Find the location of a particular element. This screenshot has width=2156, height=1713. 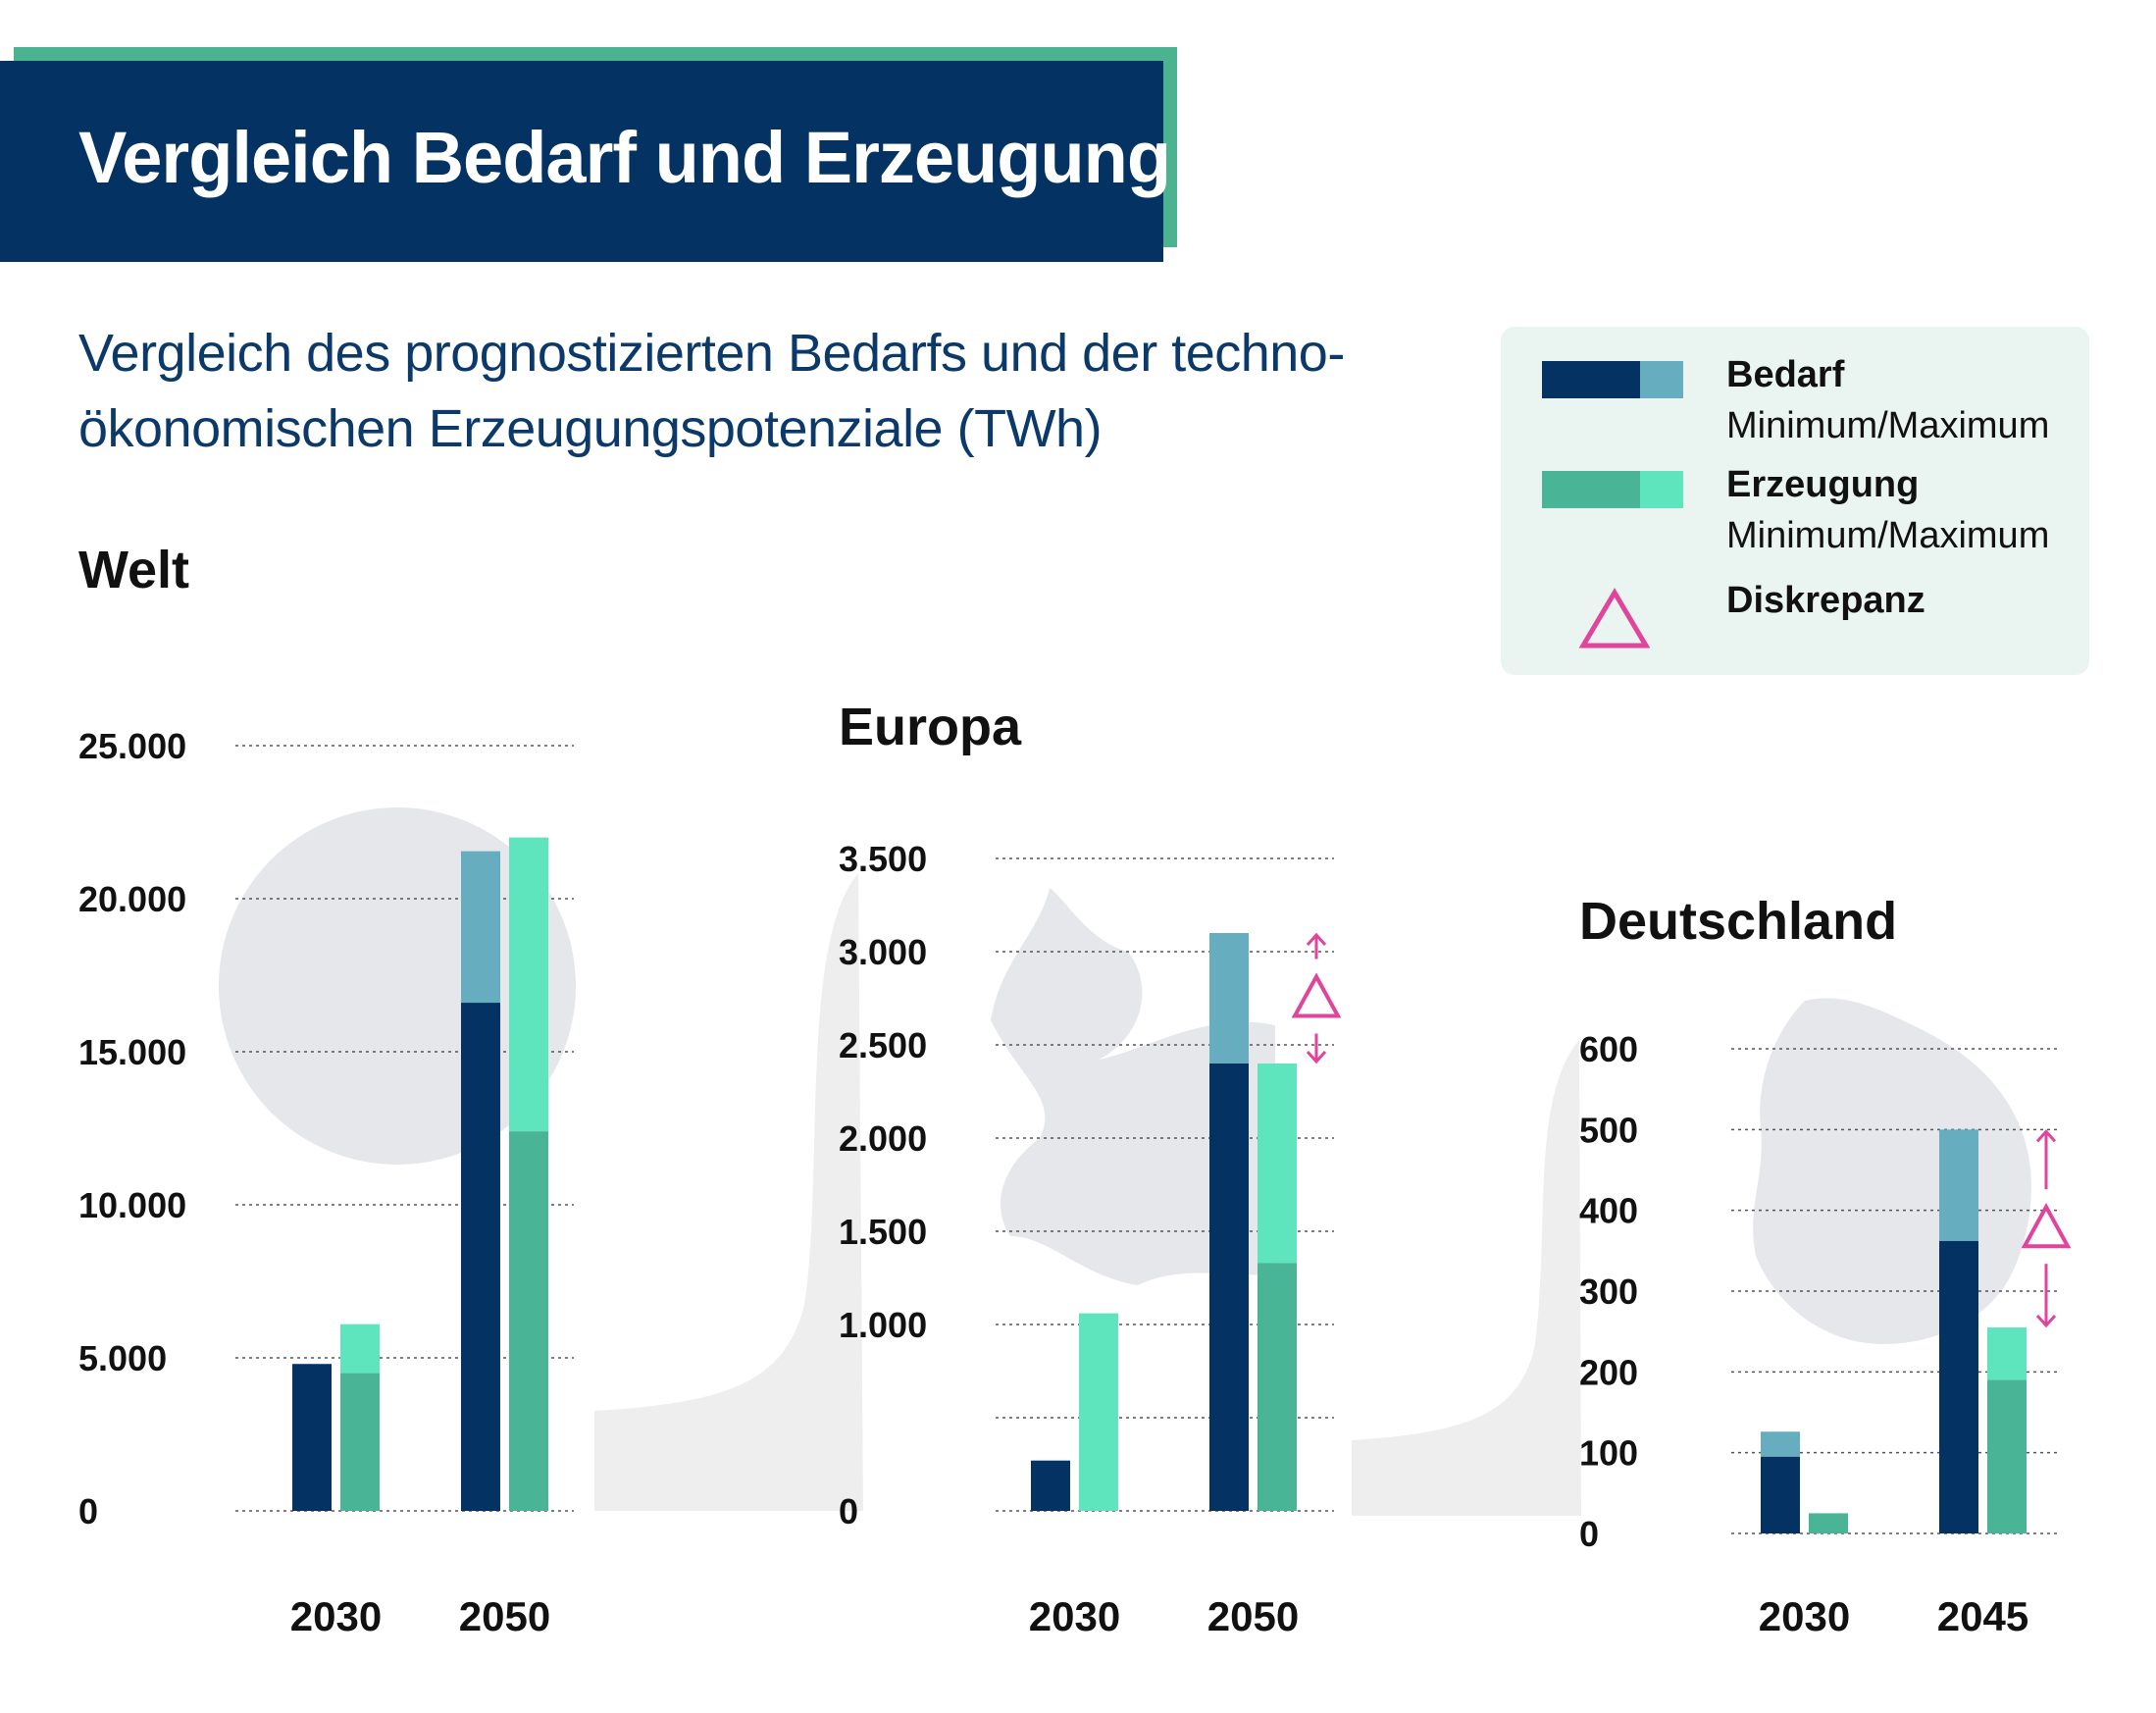

y-tick-label-deutschland: 0 is located at coordinates (1589, 1534).